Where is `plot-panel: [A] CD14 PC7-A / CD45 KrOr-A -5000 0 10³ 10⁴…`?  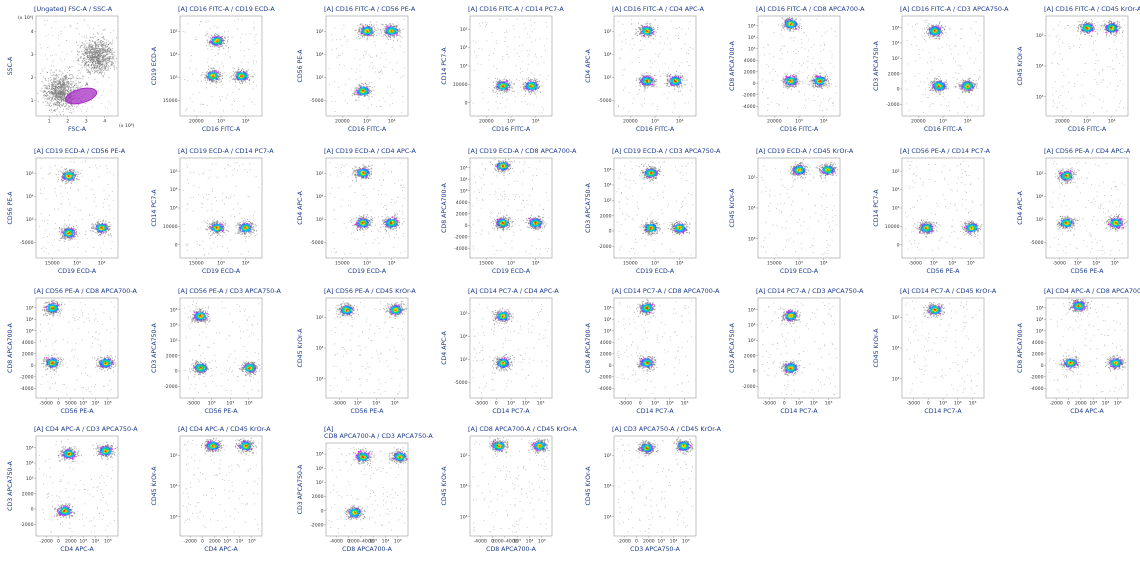
plot-panel: [A] CD14 PC7-A / CD45 KrOr-A -5000 0 10³ 10⁴… is located at coordinates (942, 356).